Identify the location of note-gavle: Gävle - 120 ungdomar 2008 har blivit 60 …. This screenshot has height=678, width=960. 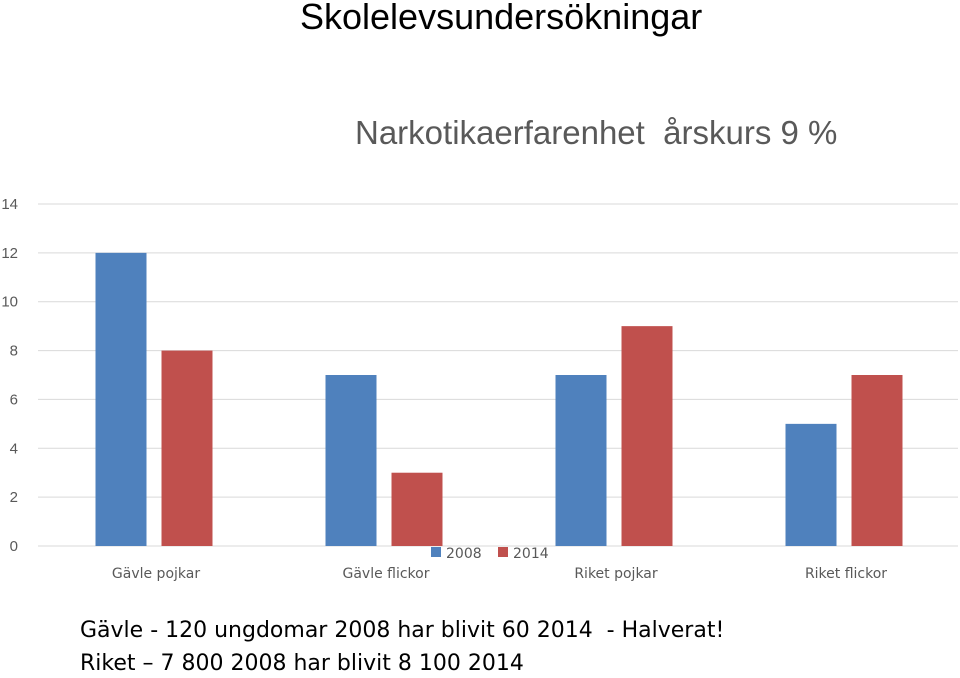
(402, 630).